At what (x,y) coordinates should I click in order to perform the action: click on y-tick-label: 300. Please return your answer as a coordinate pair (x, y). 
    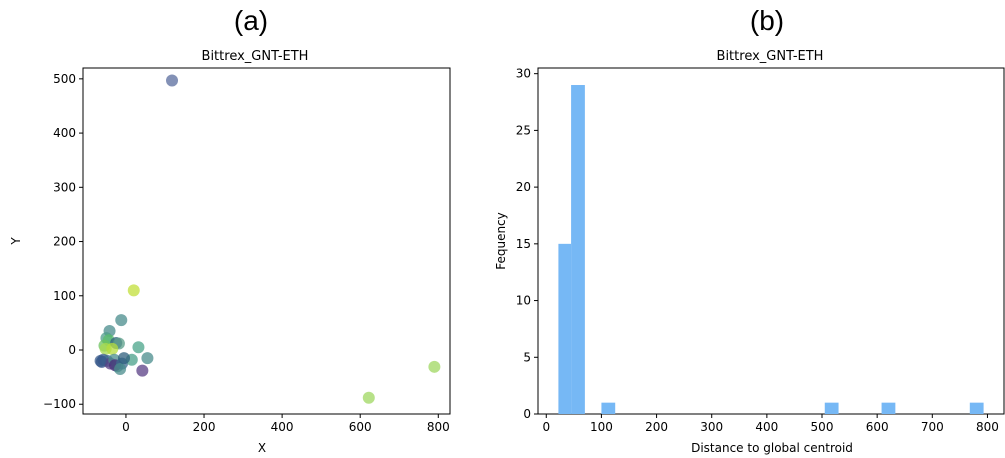
    Looking at the image, I should click on (64, 187).